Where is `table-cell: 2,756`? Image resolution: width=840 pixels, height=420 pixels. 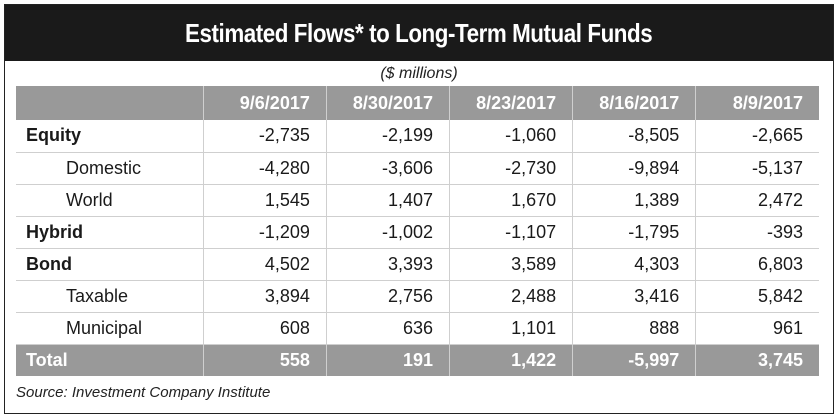
table-cell: 2,756 is located at coordinates (388, 296).